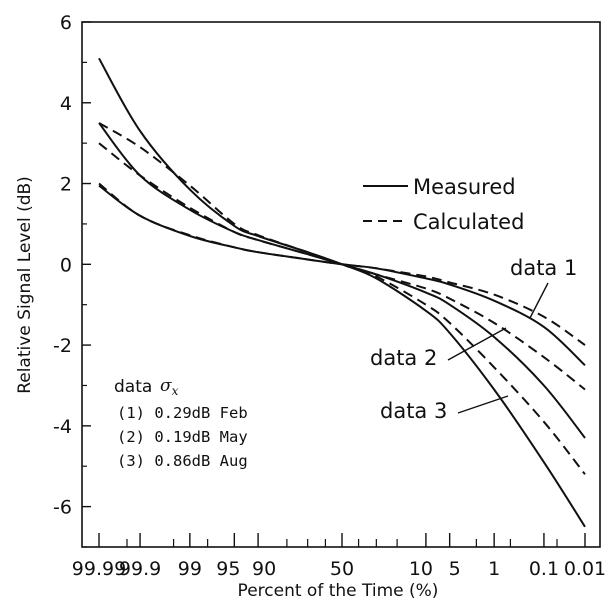 The height and width of the screenshot is (603, 611). I want to click on x-tick-label: 50, so click(342, 569).